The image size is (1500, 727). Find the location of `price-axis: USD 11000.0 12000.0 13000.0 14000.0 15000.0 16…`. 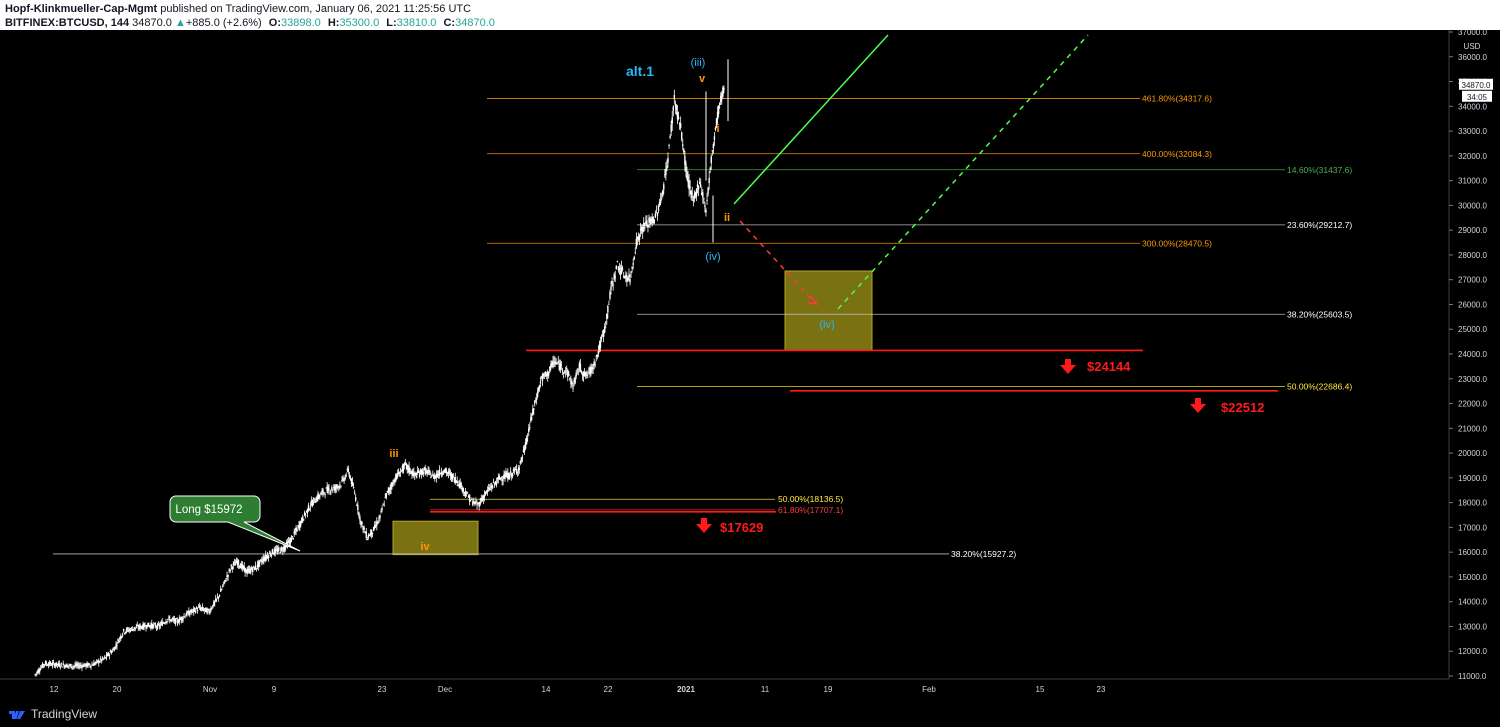

price-axis: USD 11000.0 12000.0 13000.0 14000.0 15000.0 16… is located at coordinates (1471, 355).